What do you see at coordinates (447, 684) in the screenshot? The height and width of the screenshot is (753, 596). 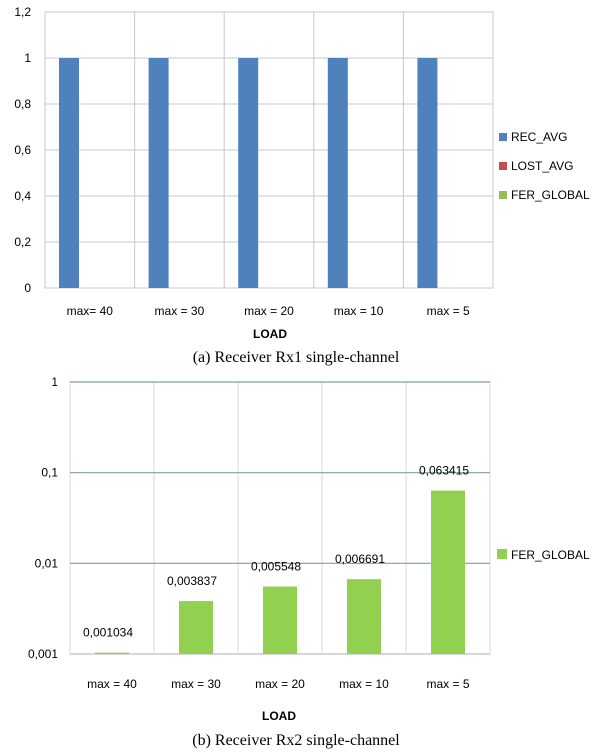 I see `chart-b-xtick-label: max = 5` at bounding box center [447, 684].